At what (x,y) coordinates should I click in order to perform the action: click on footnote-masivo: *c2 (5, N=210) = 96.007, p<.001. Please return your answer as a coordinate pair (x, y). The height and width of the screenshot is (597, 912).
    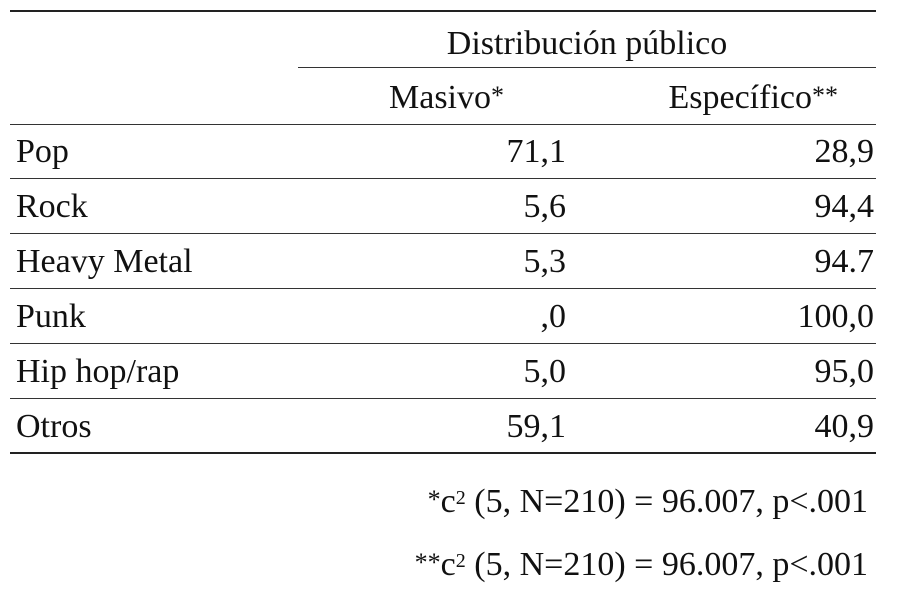
    Looking at the image, I should click on (648, 502).